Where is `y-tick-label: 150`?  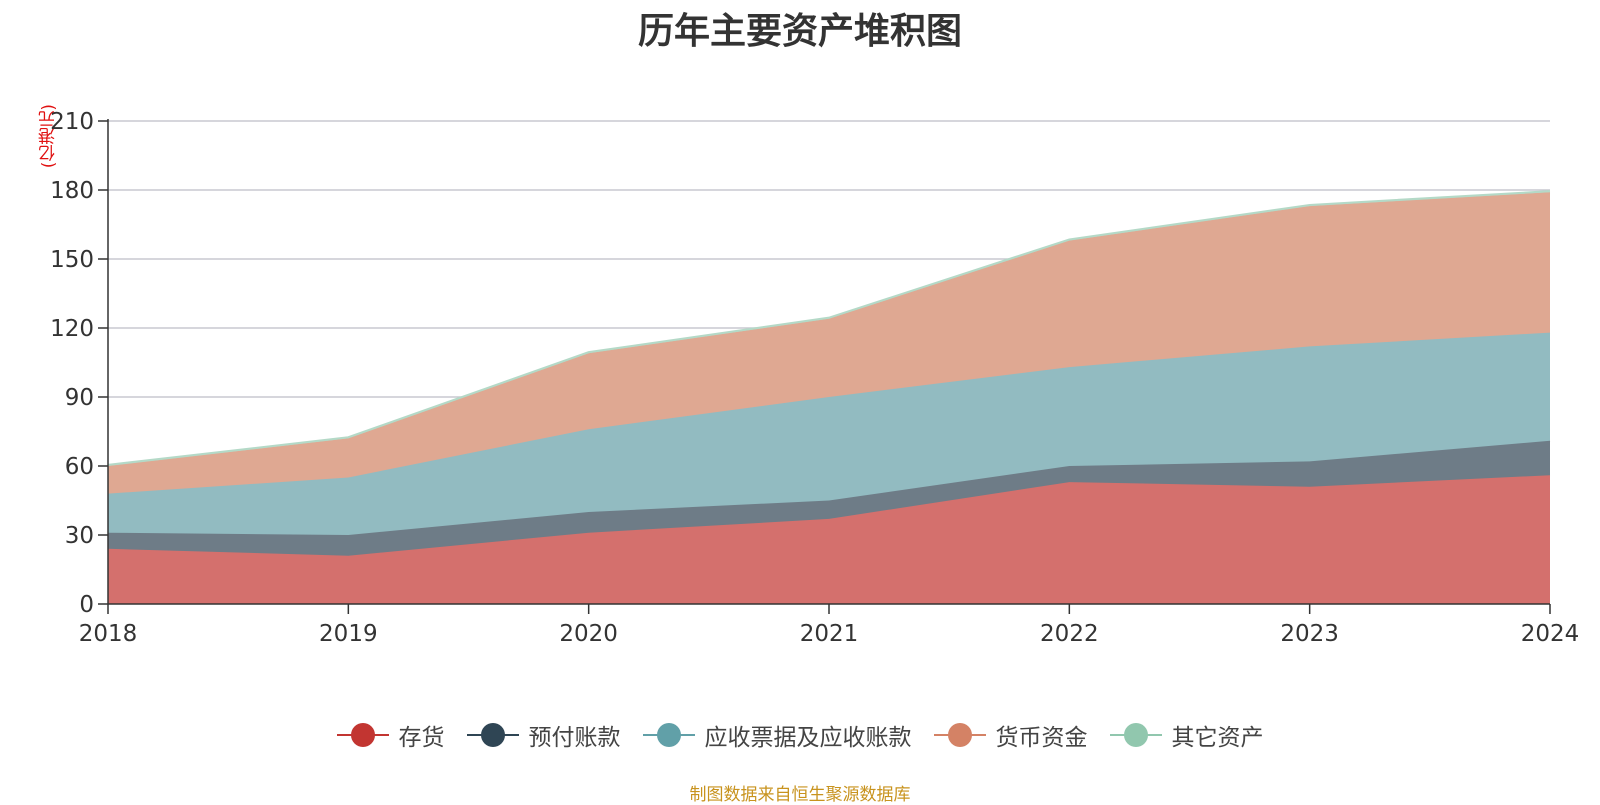
y-tick-label: 150 is located at coordinates (72, 260).